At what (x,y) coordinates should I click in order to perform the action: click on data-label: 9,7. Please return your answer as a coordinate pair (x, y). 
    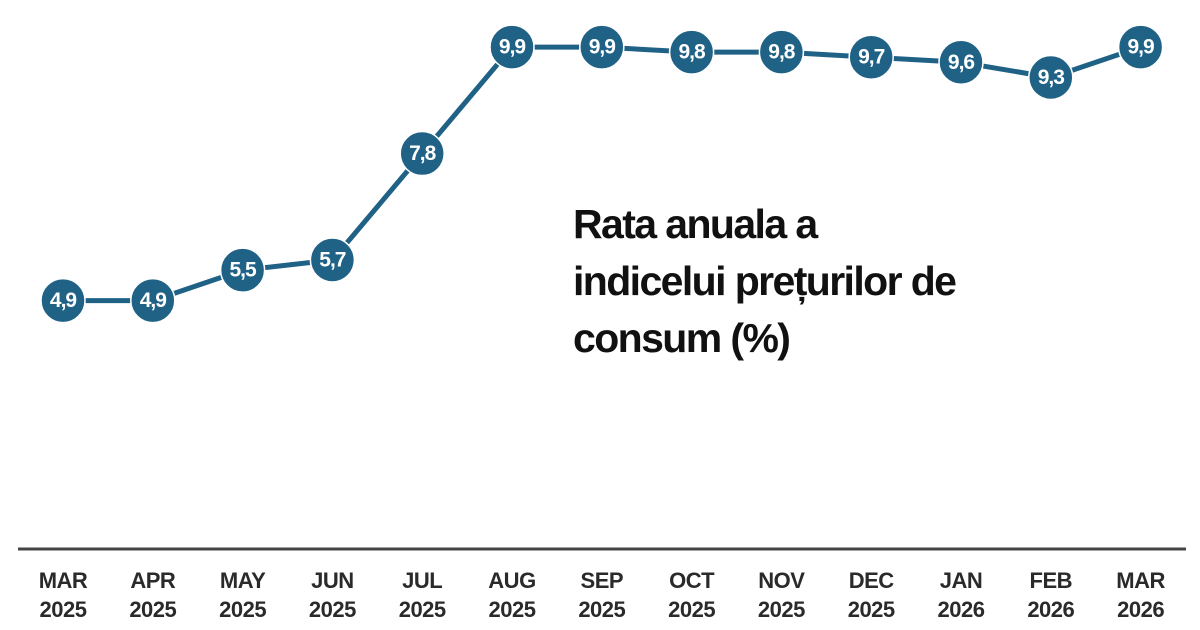
    Looking at the image, I should click on (871, 57).